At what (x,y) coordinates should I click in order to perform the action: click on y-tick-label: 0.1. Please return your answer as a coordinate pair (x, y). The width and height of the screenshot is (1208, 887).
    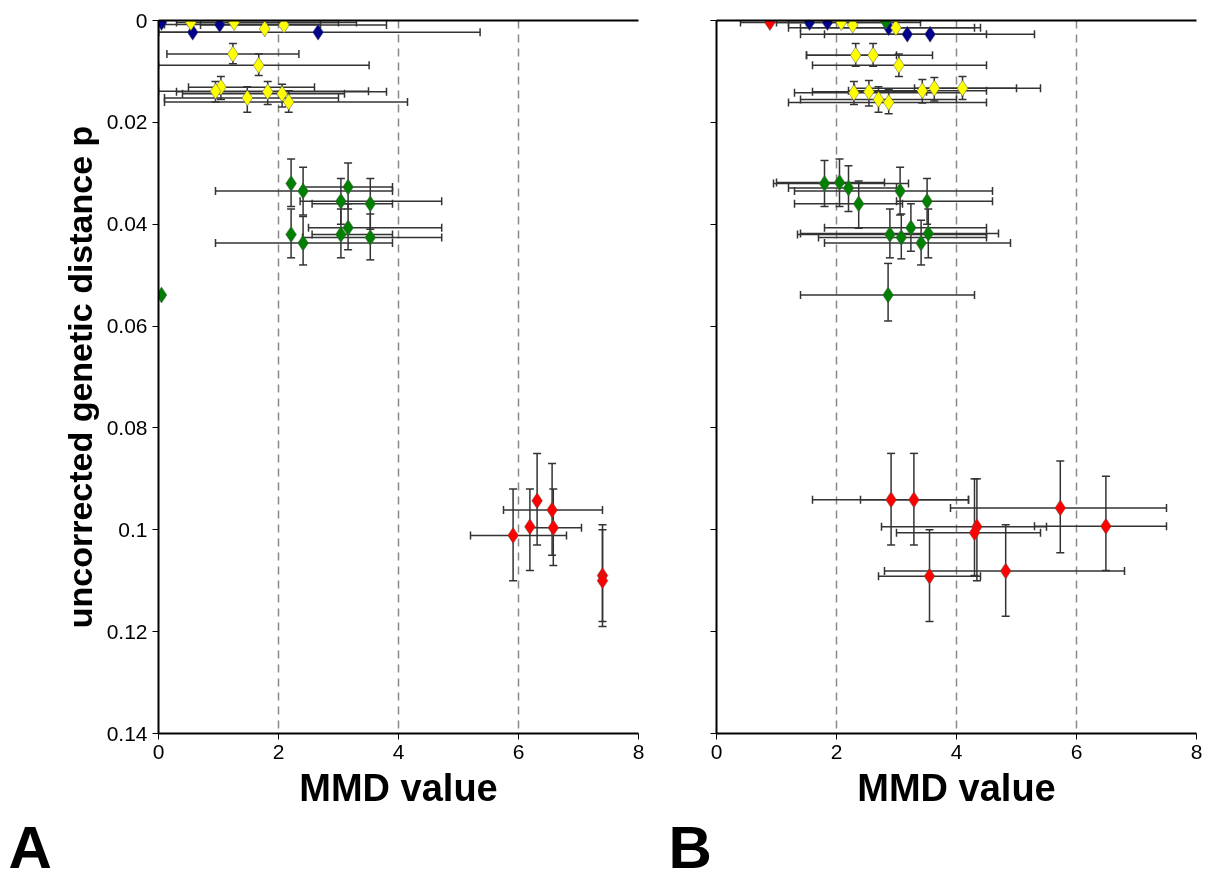
    Looking at the image, I should click on (133, 529).